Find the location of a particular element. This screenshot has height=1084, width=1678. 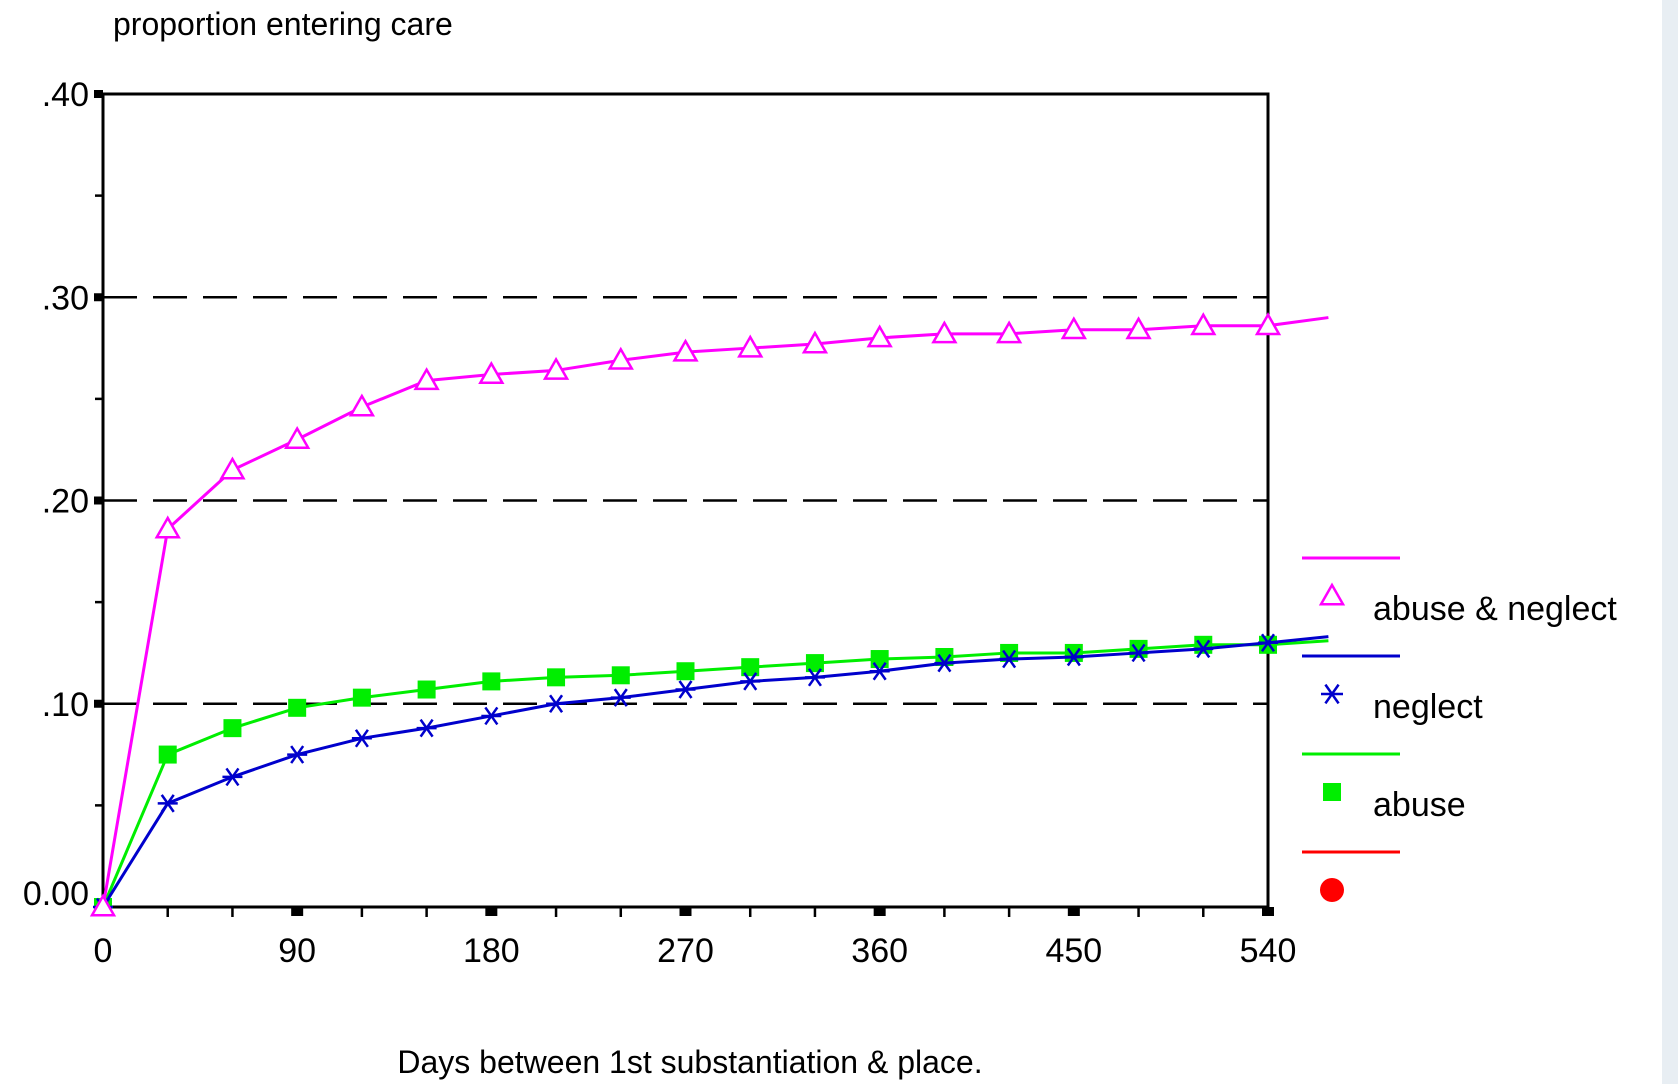

legend-entry: abuse & neglect is located at coordinates (1459, 592).